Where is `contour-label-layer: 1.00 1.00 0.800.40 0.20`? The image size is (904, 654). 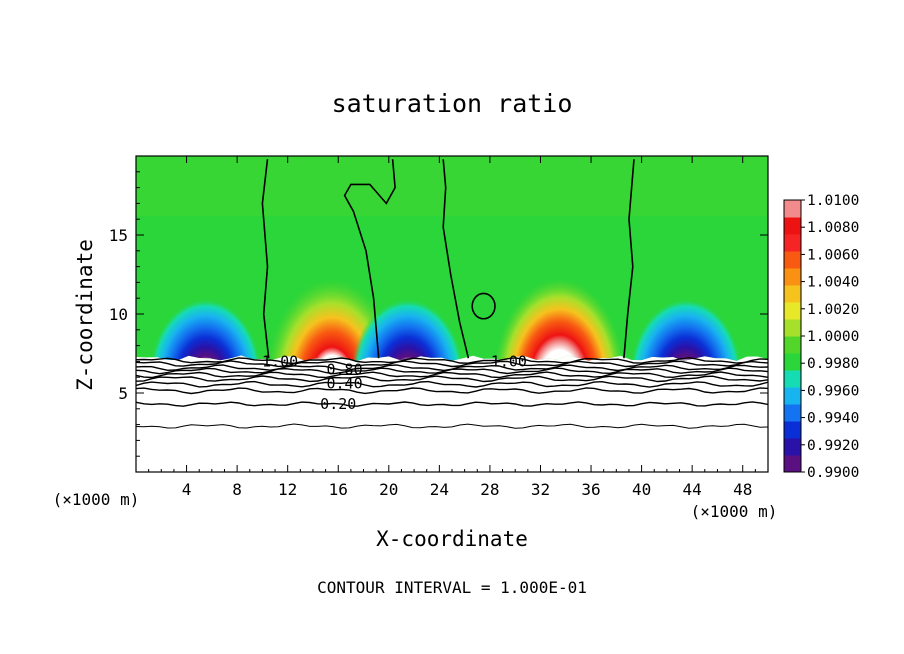 contour-label-layer: 1.00 1.00 0.800.40 0.20 is located at coordinates (394, 382).